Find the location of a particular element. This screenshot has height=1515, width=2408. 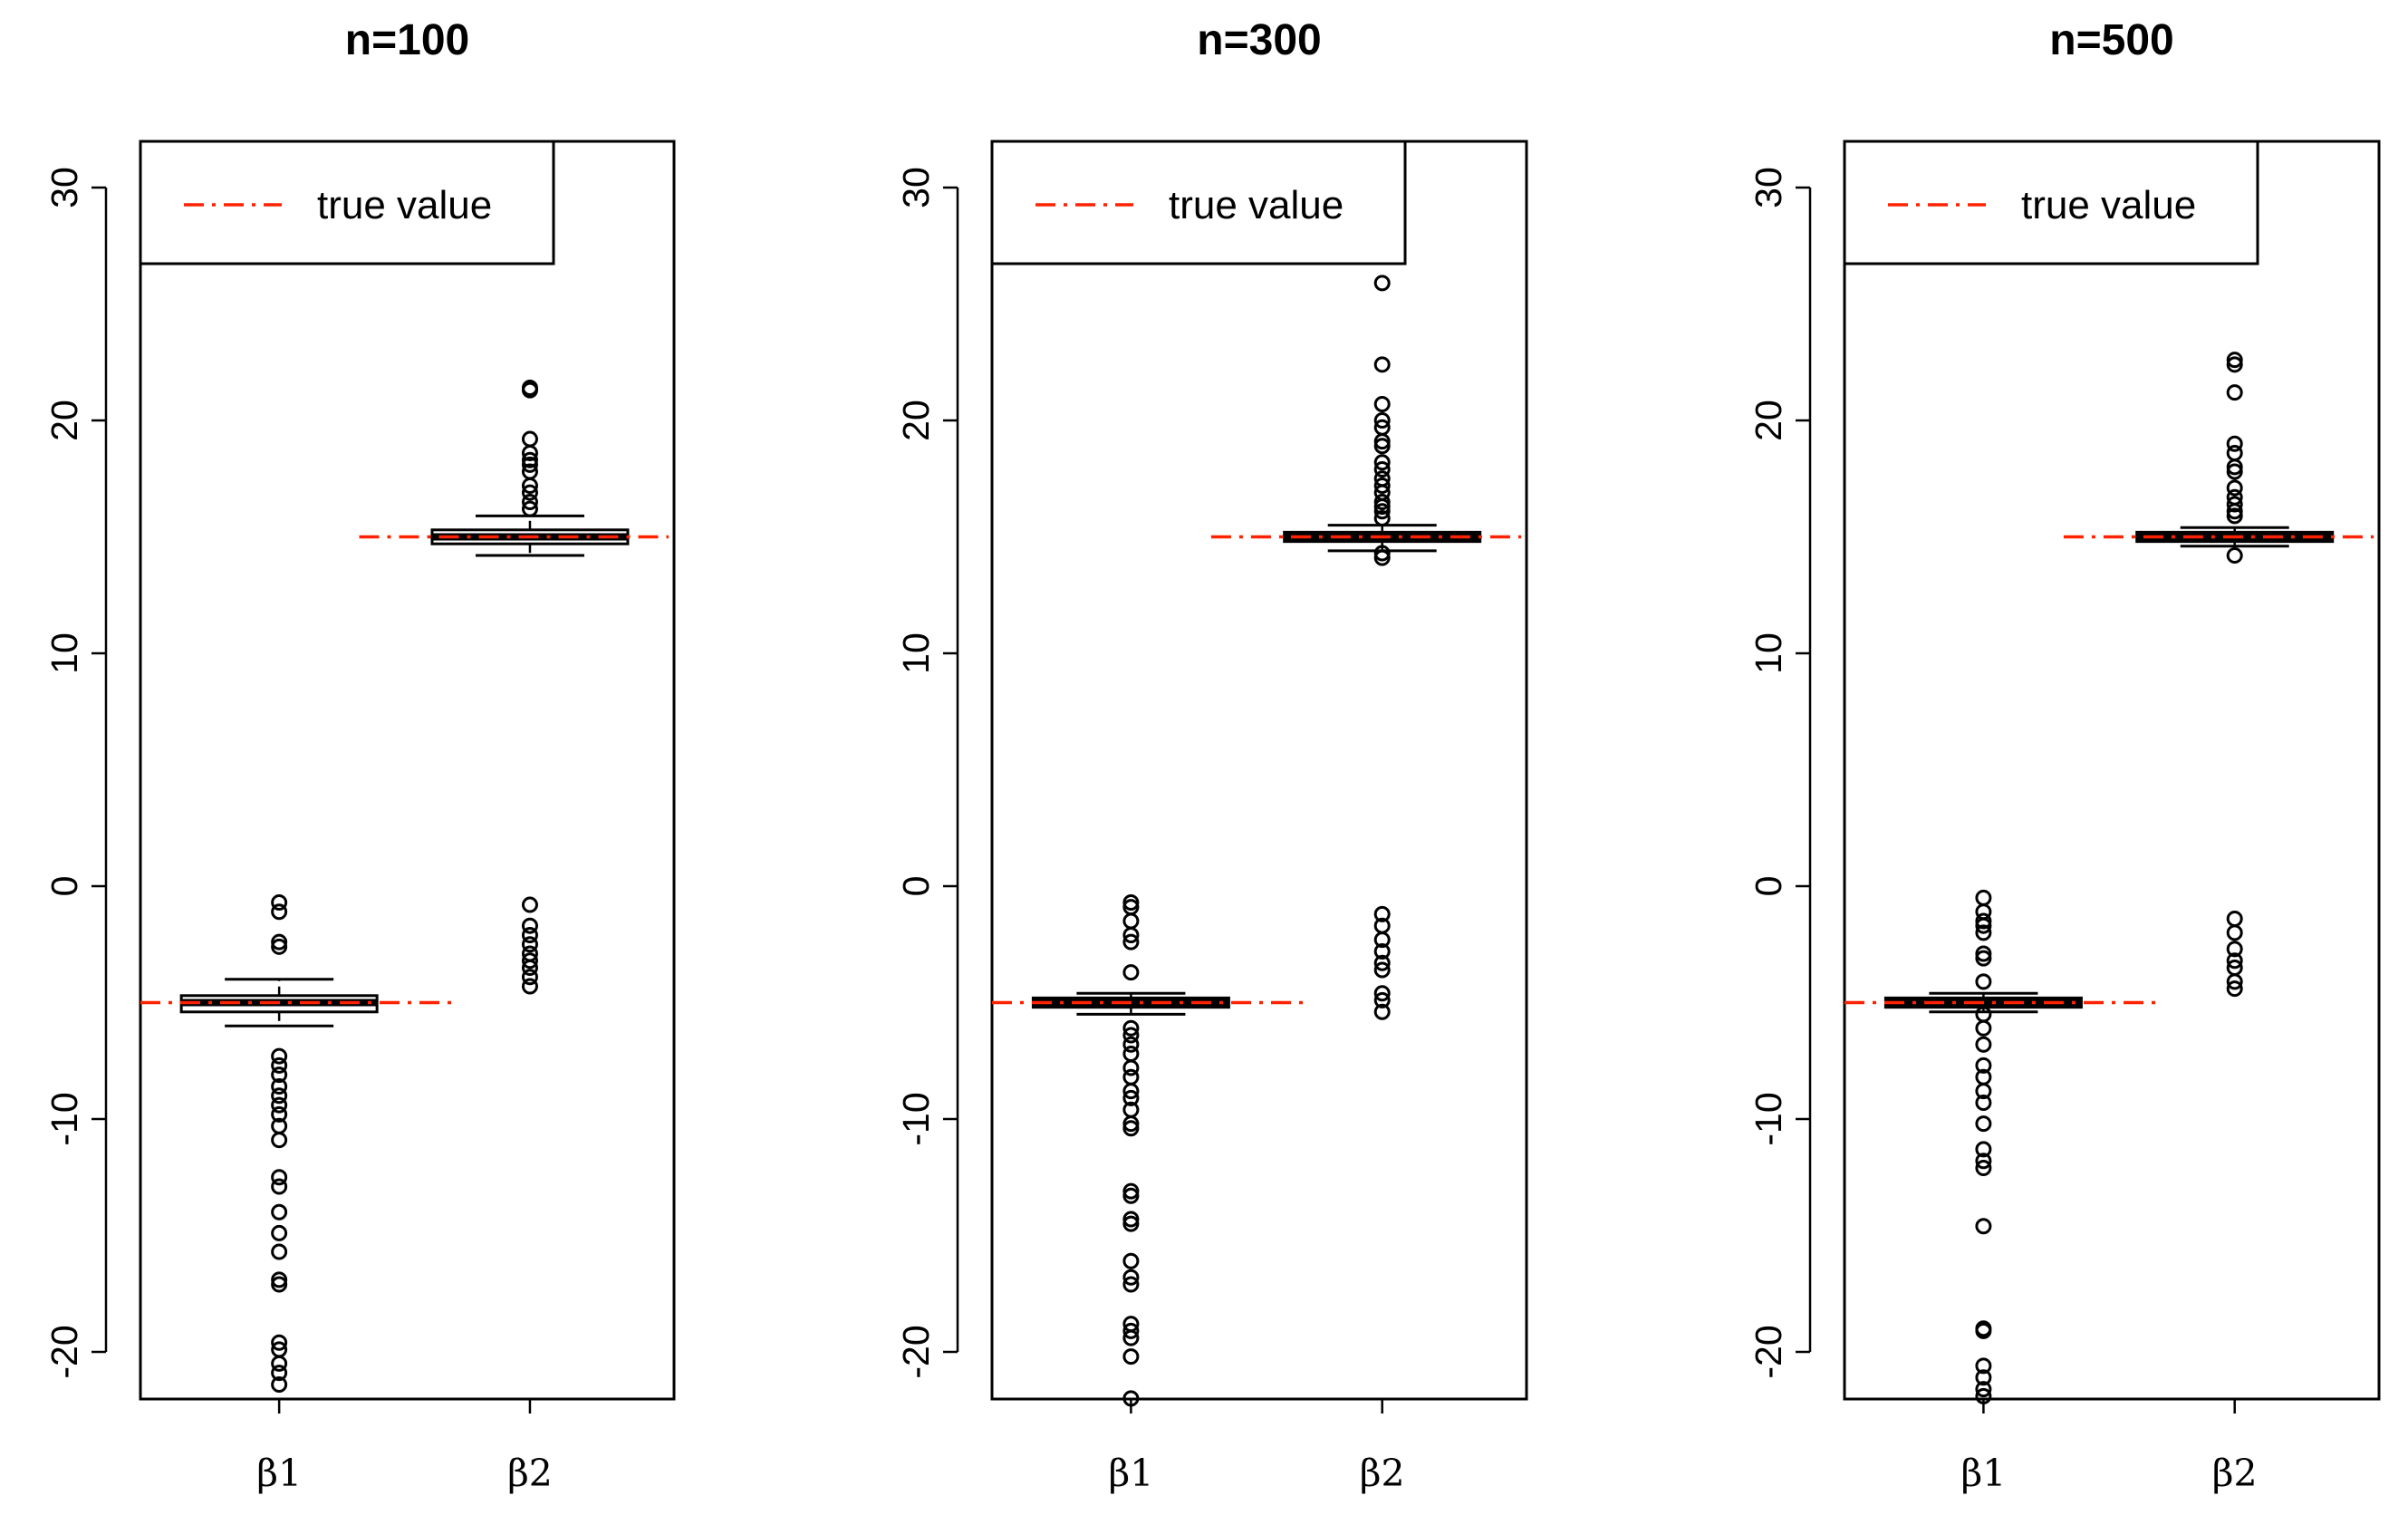

y-tick-label: 20 is located at coordinates (916, 420).